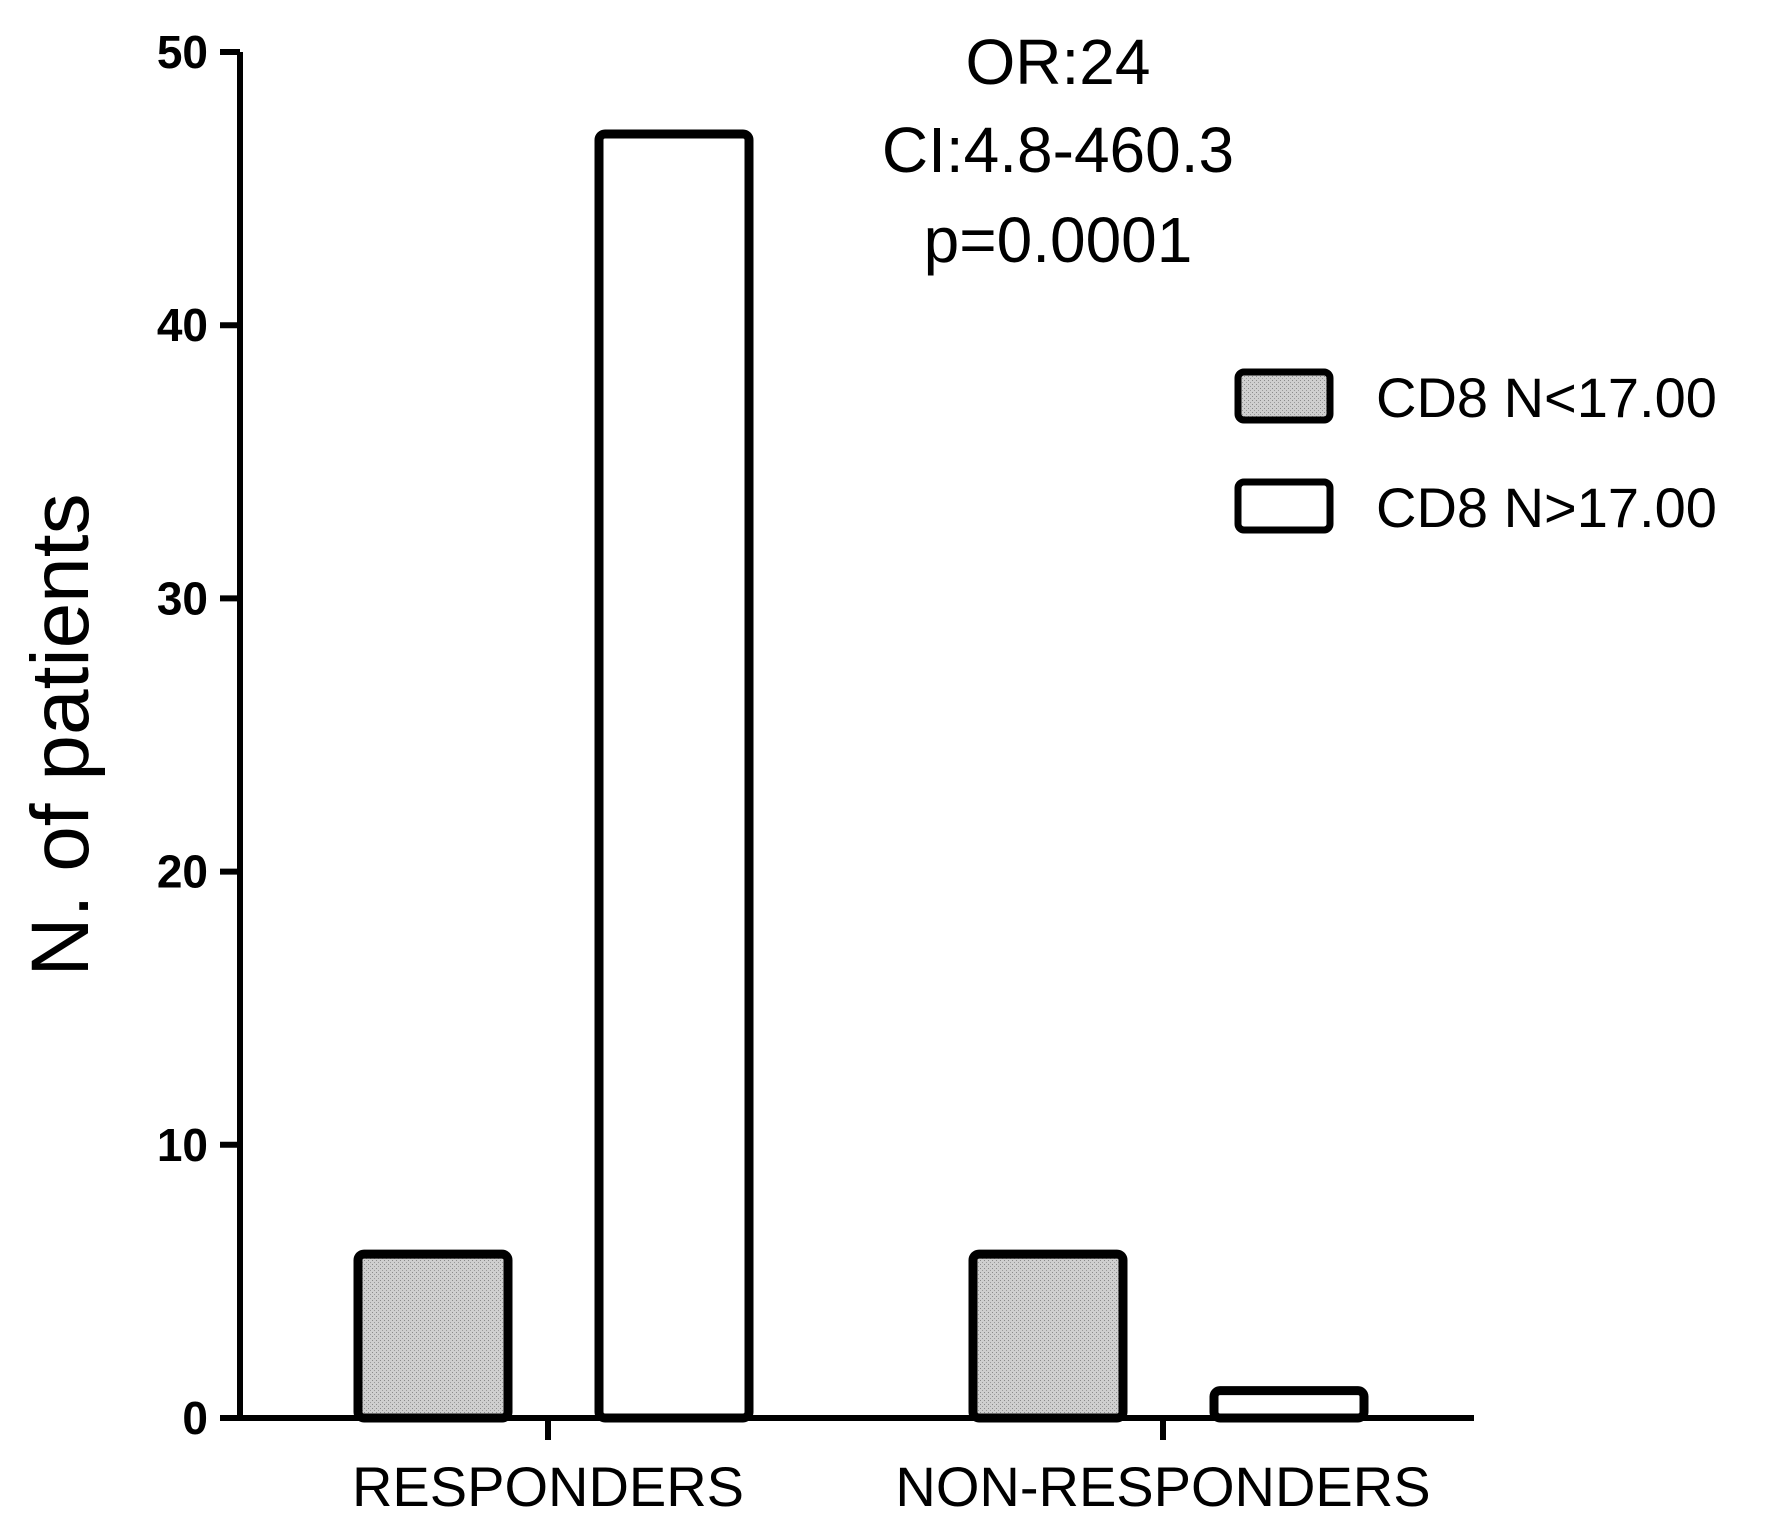 The image size is (1792, 1517). What do you see at coordinates (1162, 1486) in the screenshot?
I see `x-category-label: NON-RESPONDERS` at bounding box center [1162, 1486].